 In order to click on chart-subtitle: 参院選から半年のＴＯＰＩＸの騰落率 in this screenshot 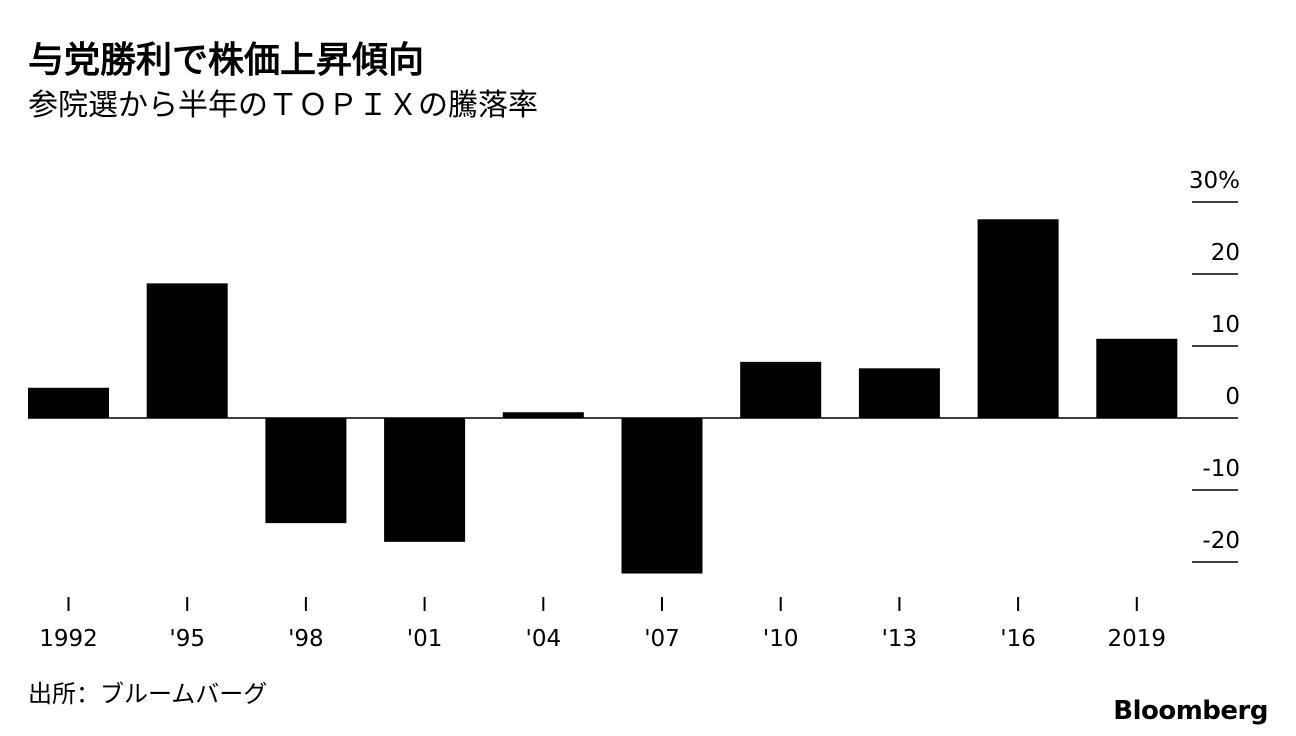, I will do `click(283, 105)`.